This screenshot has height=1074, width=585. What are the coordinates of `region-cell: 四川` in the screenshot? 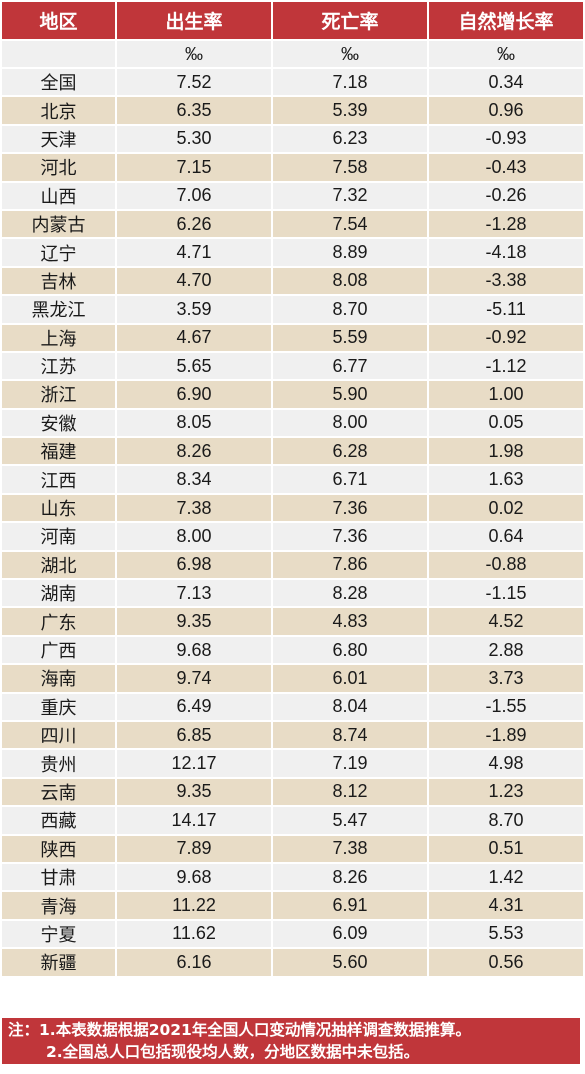 It's located at (58, 735).